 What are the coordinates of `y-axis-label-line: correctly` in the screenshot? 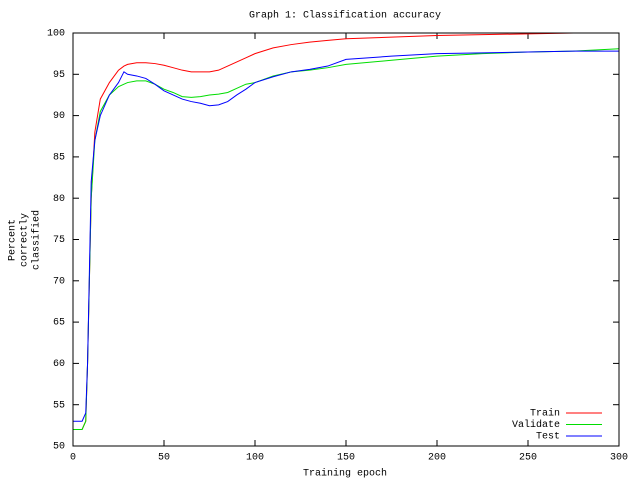 It's located at (25, 240).